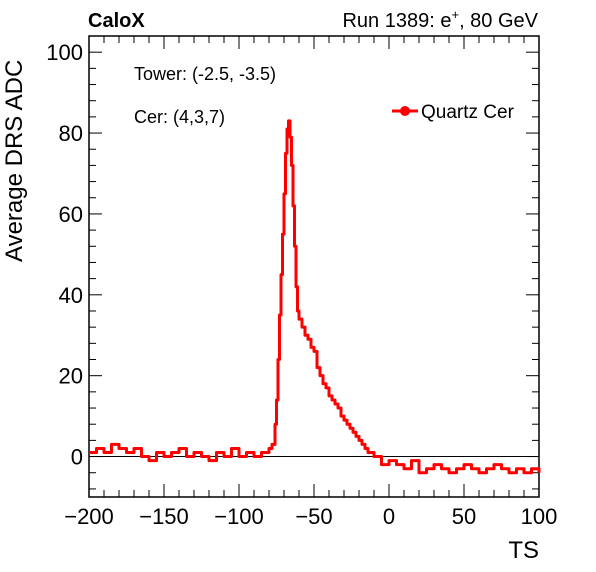 This screenshot has width=596, height=572. Describe the element at coordinates (523, 550) in the screenshot. I see `x-axis-title: TS` at that location.